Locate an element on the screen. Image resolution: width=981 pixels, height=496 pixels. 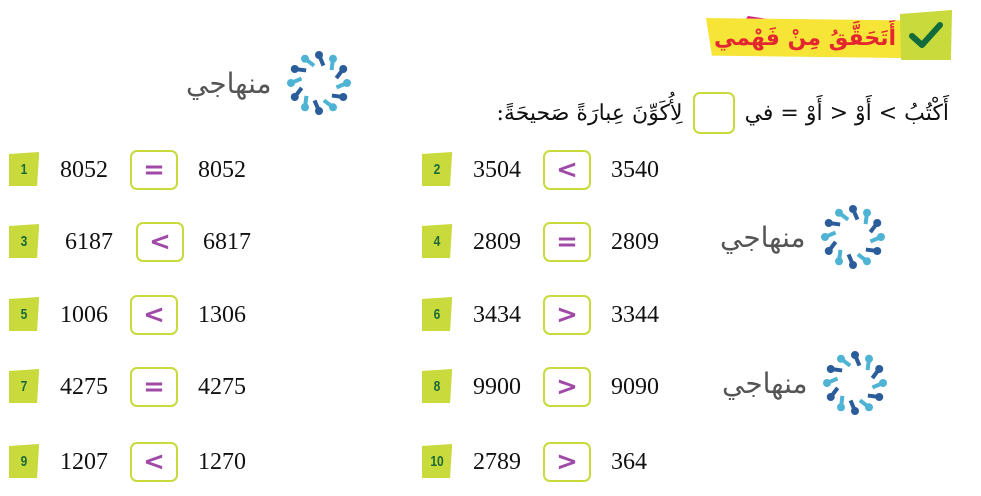
right-number: 8052 is located at coordinates (222, 170).